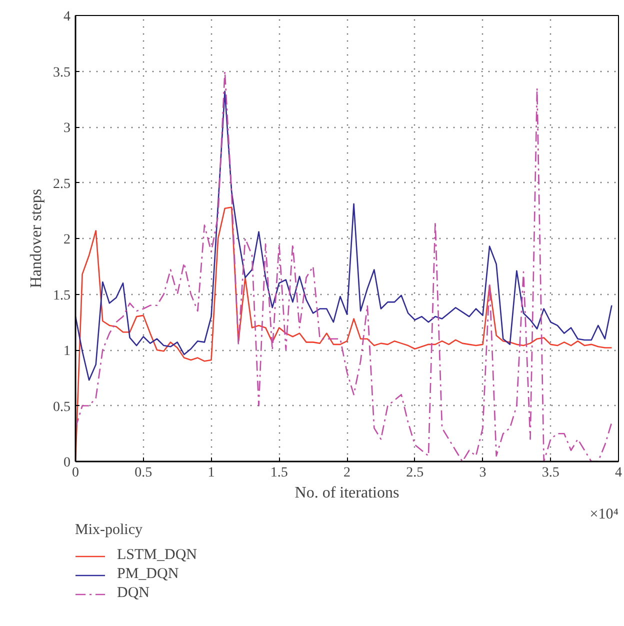 The height and width of the screenshot is (626, 624). What do you see at coordinates (61, 407) in the screenshot?
I see `y-tick-label: 0.5` at bounding box center [61, 407].